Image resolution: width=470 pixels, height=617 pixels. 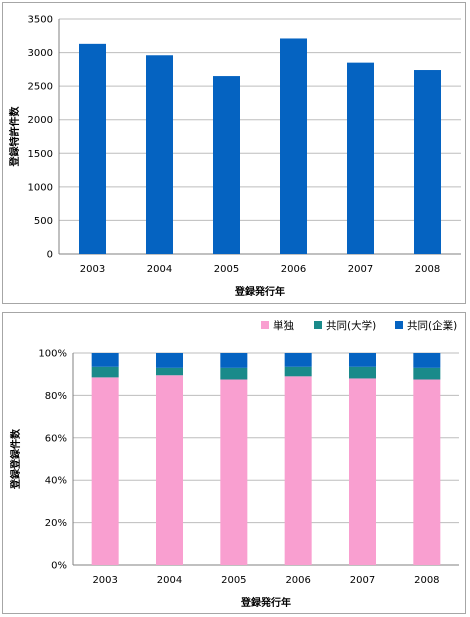 I want to click on y-tick-label: 500, so click(x=43, y=221).